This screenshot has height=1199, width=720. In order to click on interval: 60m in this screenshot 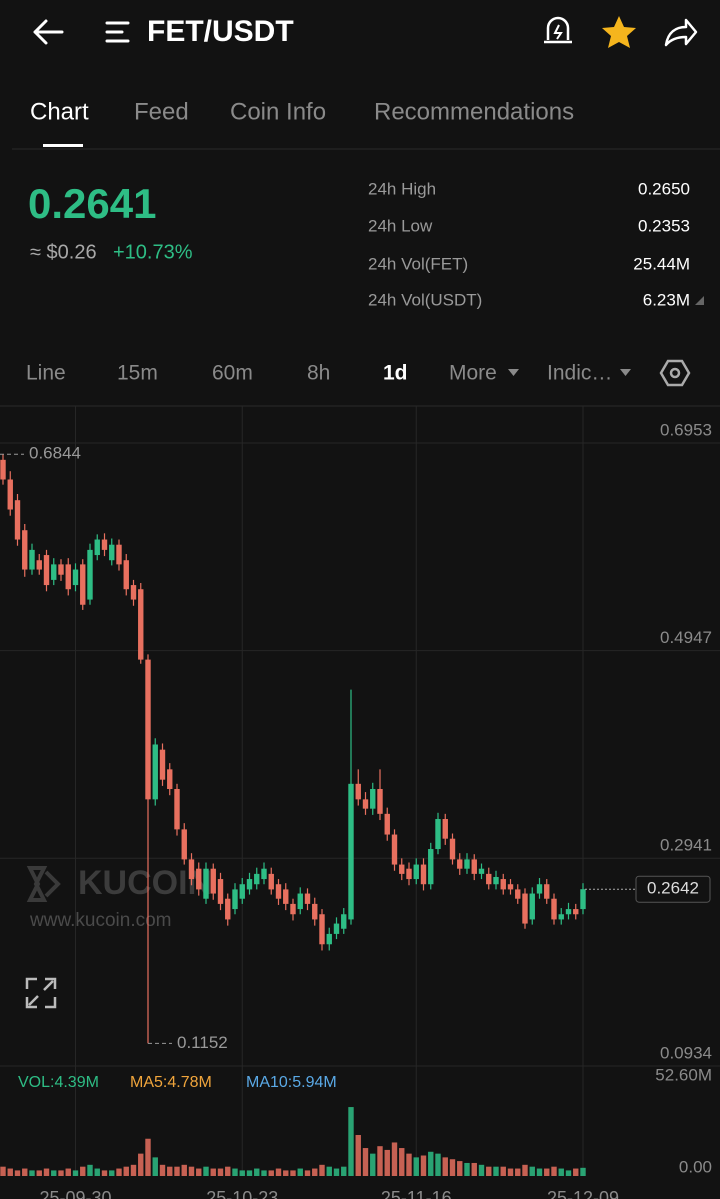, I will do `click(232, 373)`.